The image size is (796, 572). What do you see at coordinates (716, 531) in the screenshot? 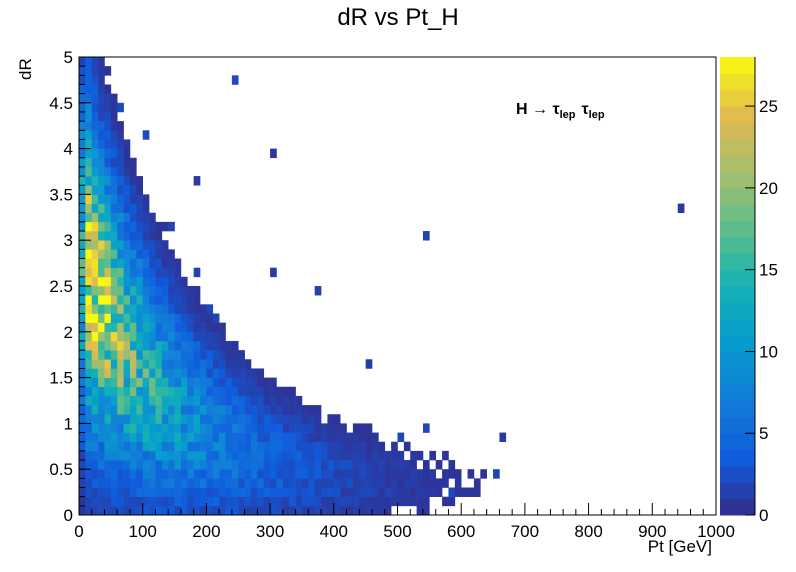
I see `x-tick-label: 1000` at bounding box center [716, 531].